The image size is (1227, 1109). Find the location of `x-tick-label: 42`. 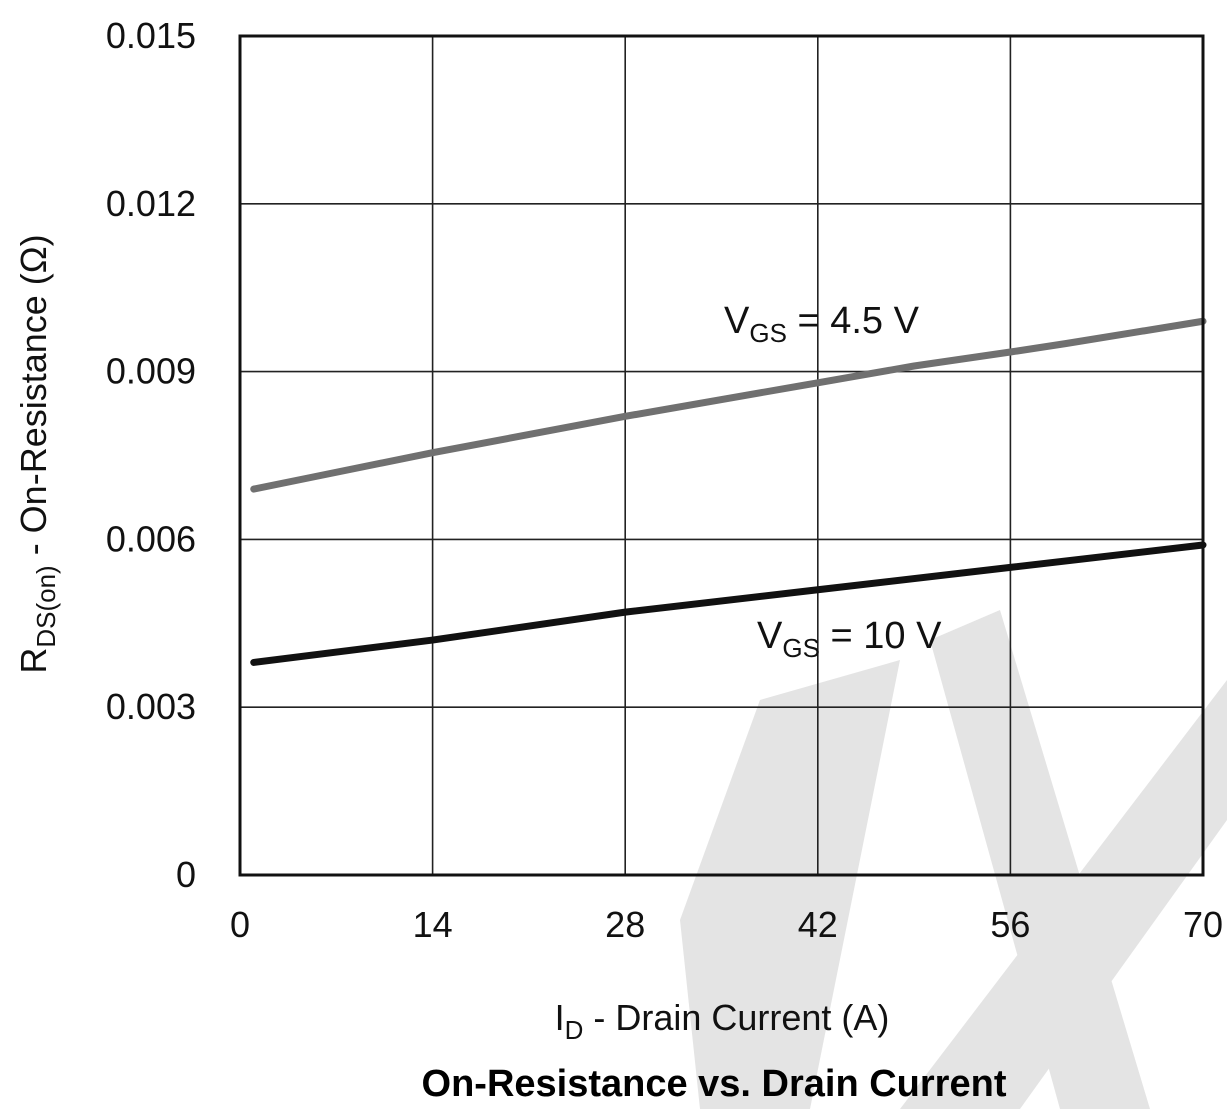

x-tick-label: 42 is located at coordinates (818, 924).